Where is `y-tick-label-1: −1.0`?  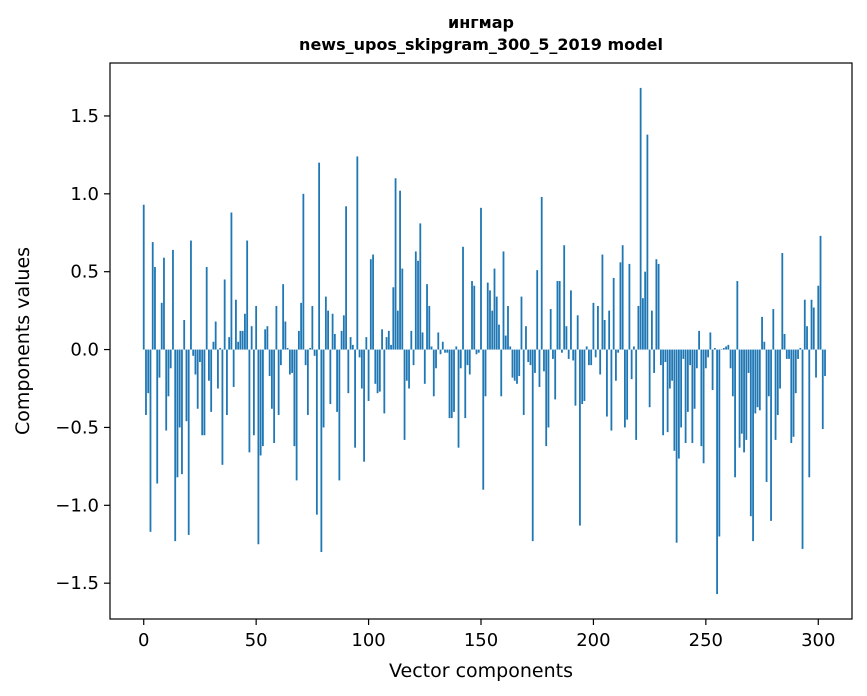
y-tick-label-1: −1.0 is located at coordinates (77, 505).